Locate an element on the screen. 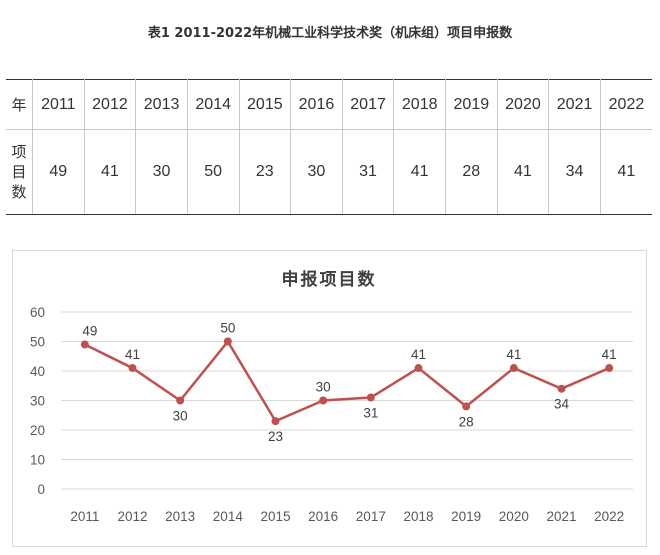 The height and width of the screenshot is (555, 660). count-cell: 34 is located at coordinates (574, 172).